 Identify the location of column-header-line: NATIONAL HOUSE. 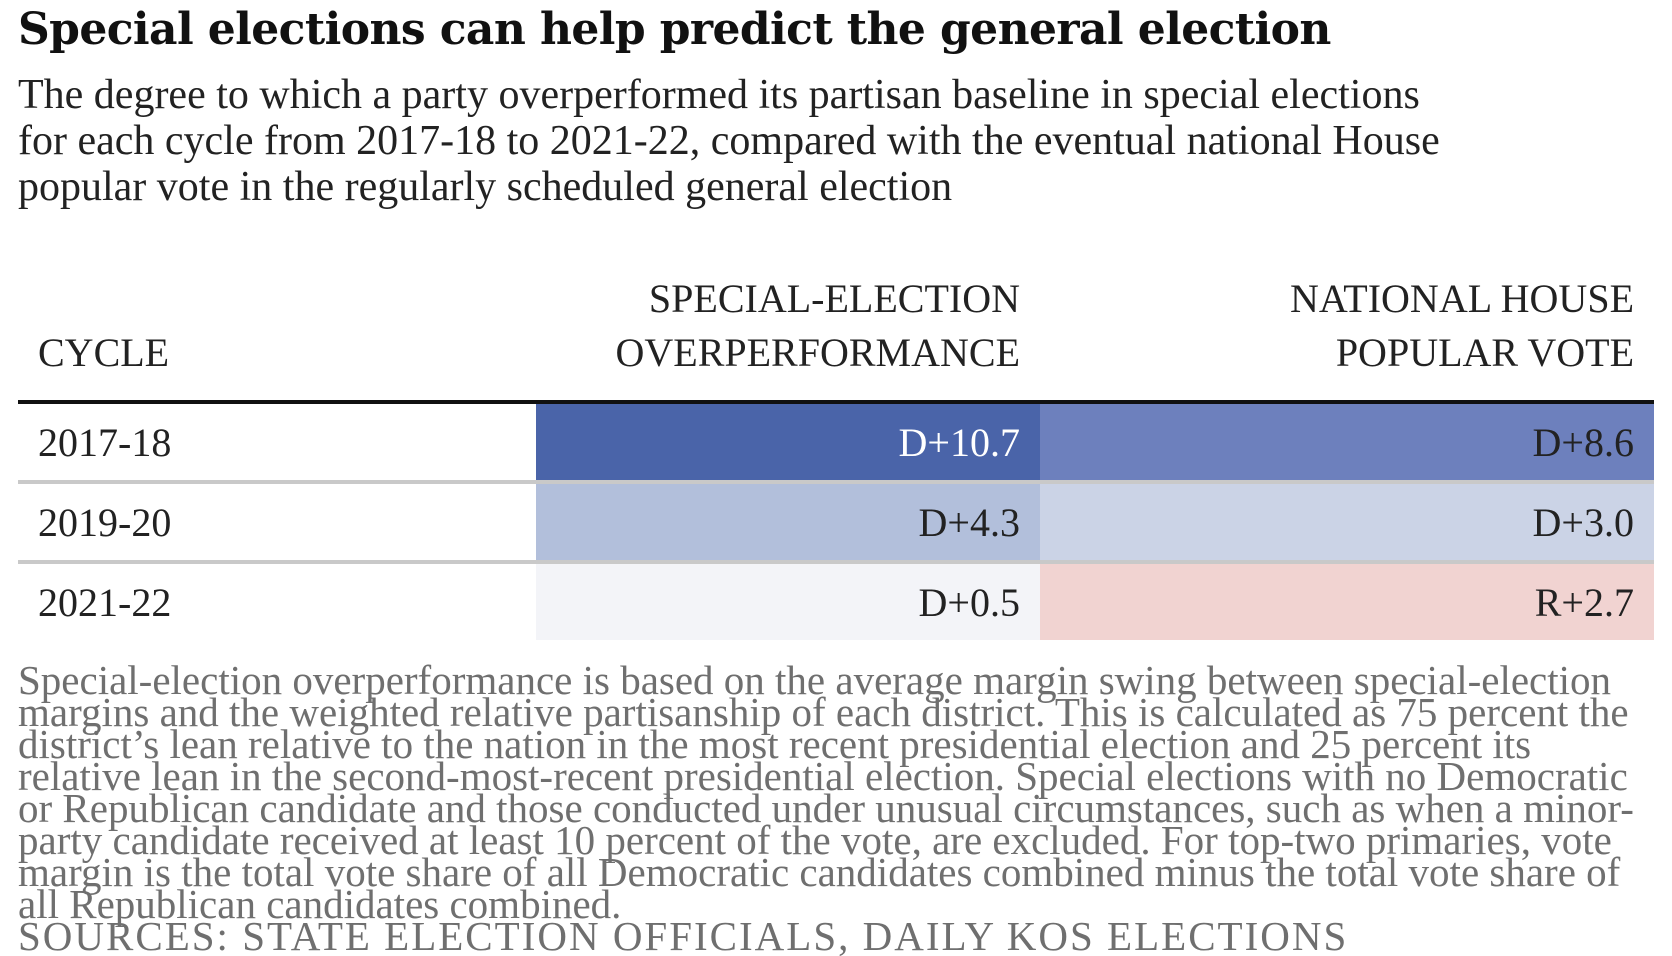
(1461, 298).